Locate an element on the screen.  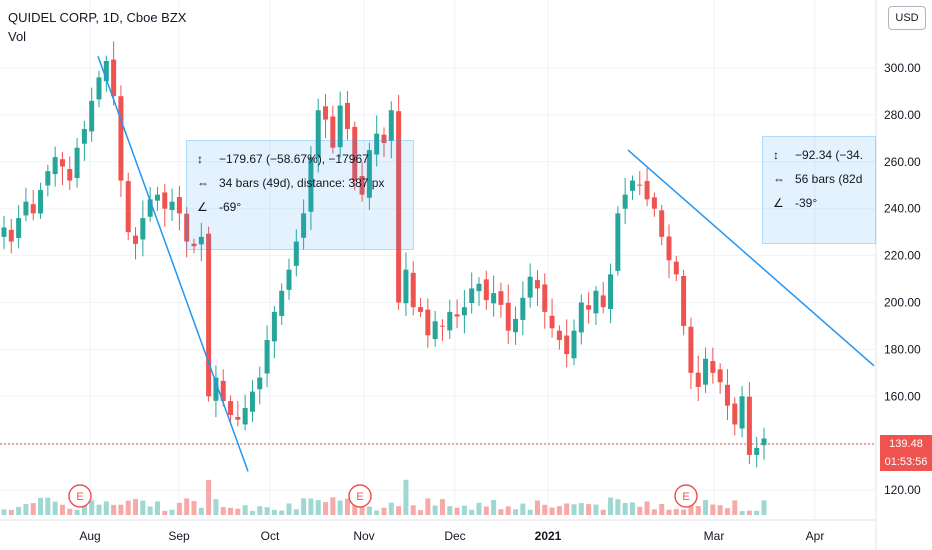
y-tick-label: 300.00 is located at coordinates (902, 68).